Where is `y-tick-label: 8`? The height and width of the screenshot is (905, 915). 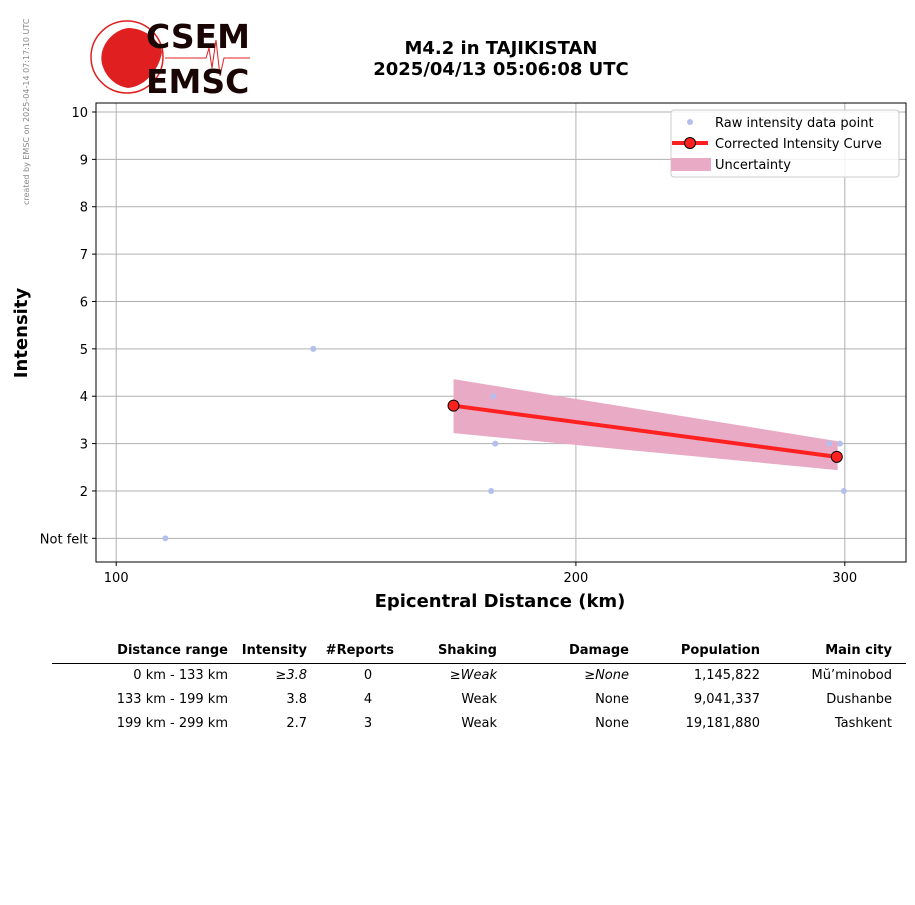 y-tick-label: 8 is located at coordinates (84, 208).